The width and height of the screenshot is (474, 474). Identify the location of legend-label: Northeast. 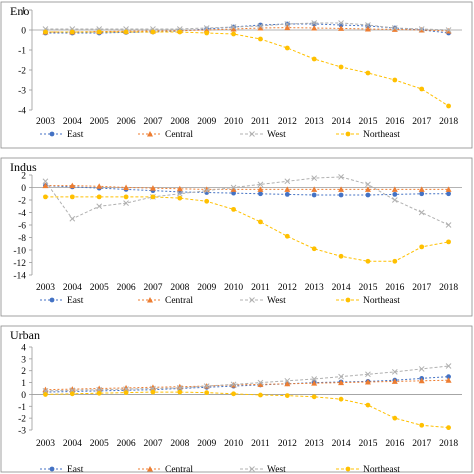
(381, 135).